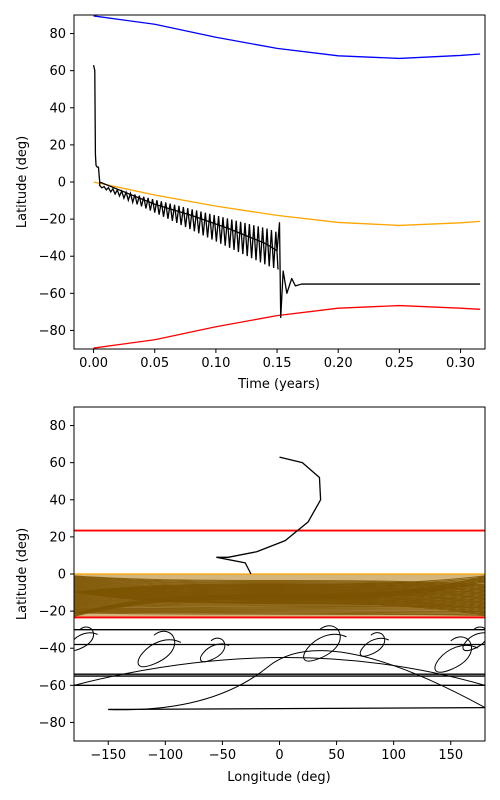 Image resolution: width=500 pixels, height=800 pixels. Describe the element at coordinates (52, 220) in the screenshot. I see `top-y-tick-label: −20` at that location.